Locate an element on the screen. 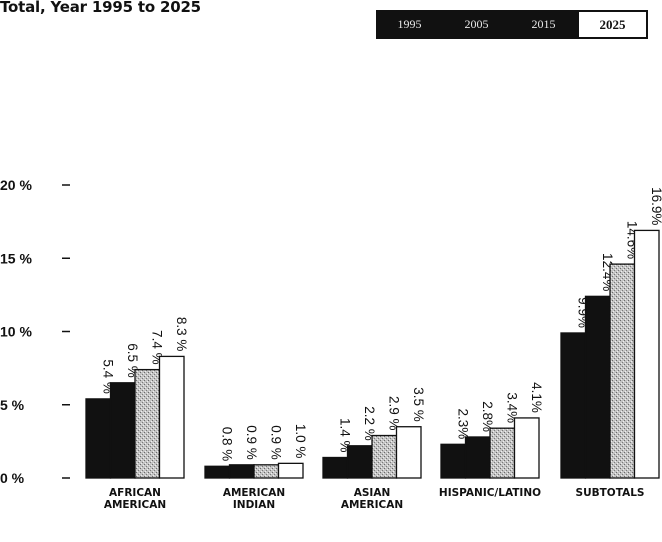 The height and width of the screenshot is (542, 662). chart-title: Total, Year 1995 to 2025 is located at coordinates (100, 8).